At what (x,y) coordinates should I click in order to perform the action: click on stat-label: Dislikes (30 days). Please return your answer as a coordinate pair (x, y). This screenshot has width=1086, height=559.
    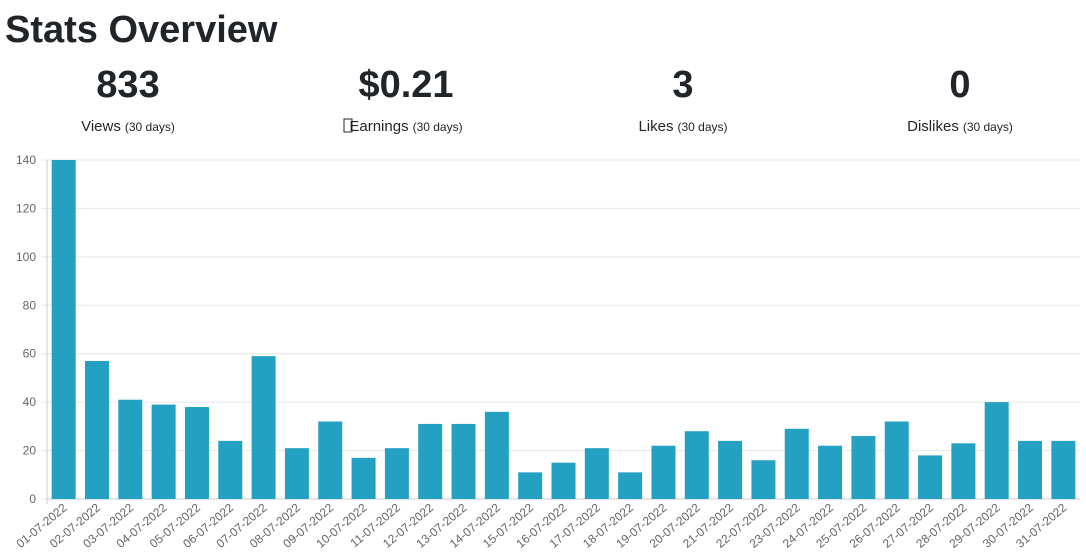
    Looking at the image, I should click on (960, 126).